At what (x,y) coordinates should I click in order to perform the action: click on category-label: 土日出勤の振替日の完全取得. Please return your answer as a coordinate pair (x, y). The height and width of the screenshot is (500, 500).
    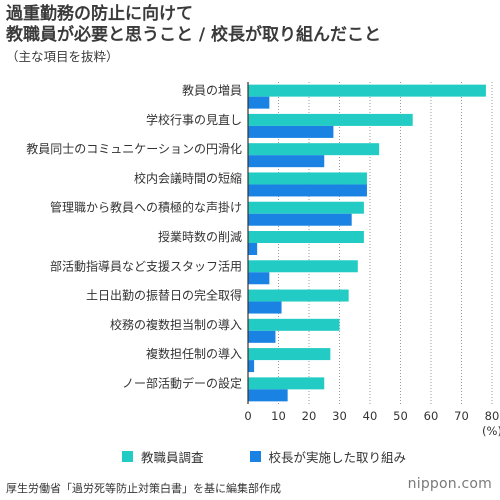
    Looking at the image, I should click on (164, 295).